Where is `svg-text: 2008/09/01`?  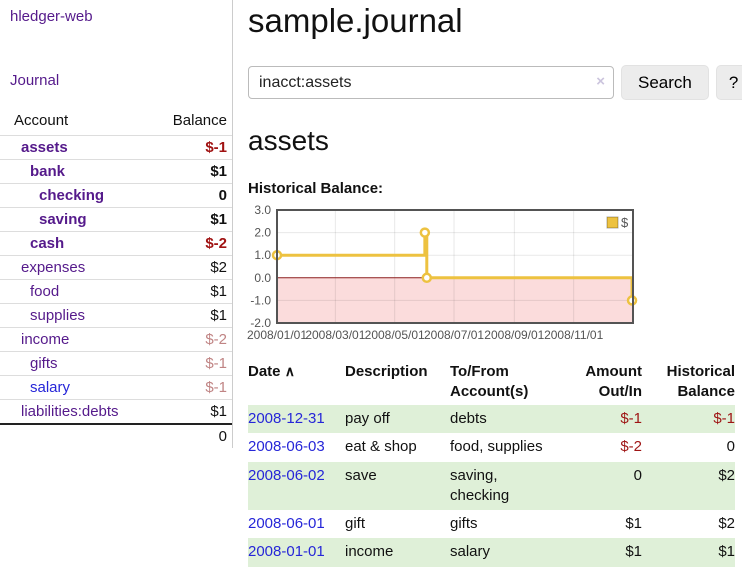
svg-text: 2008/09/01 is located at coordinates (514, 335).